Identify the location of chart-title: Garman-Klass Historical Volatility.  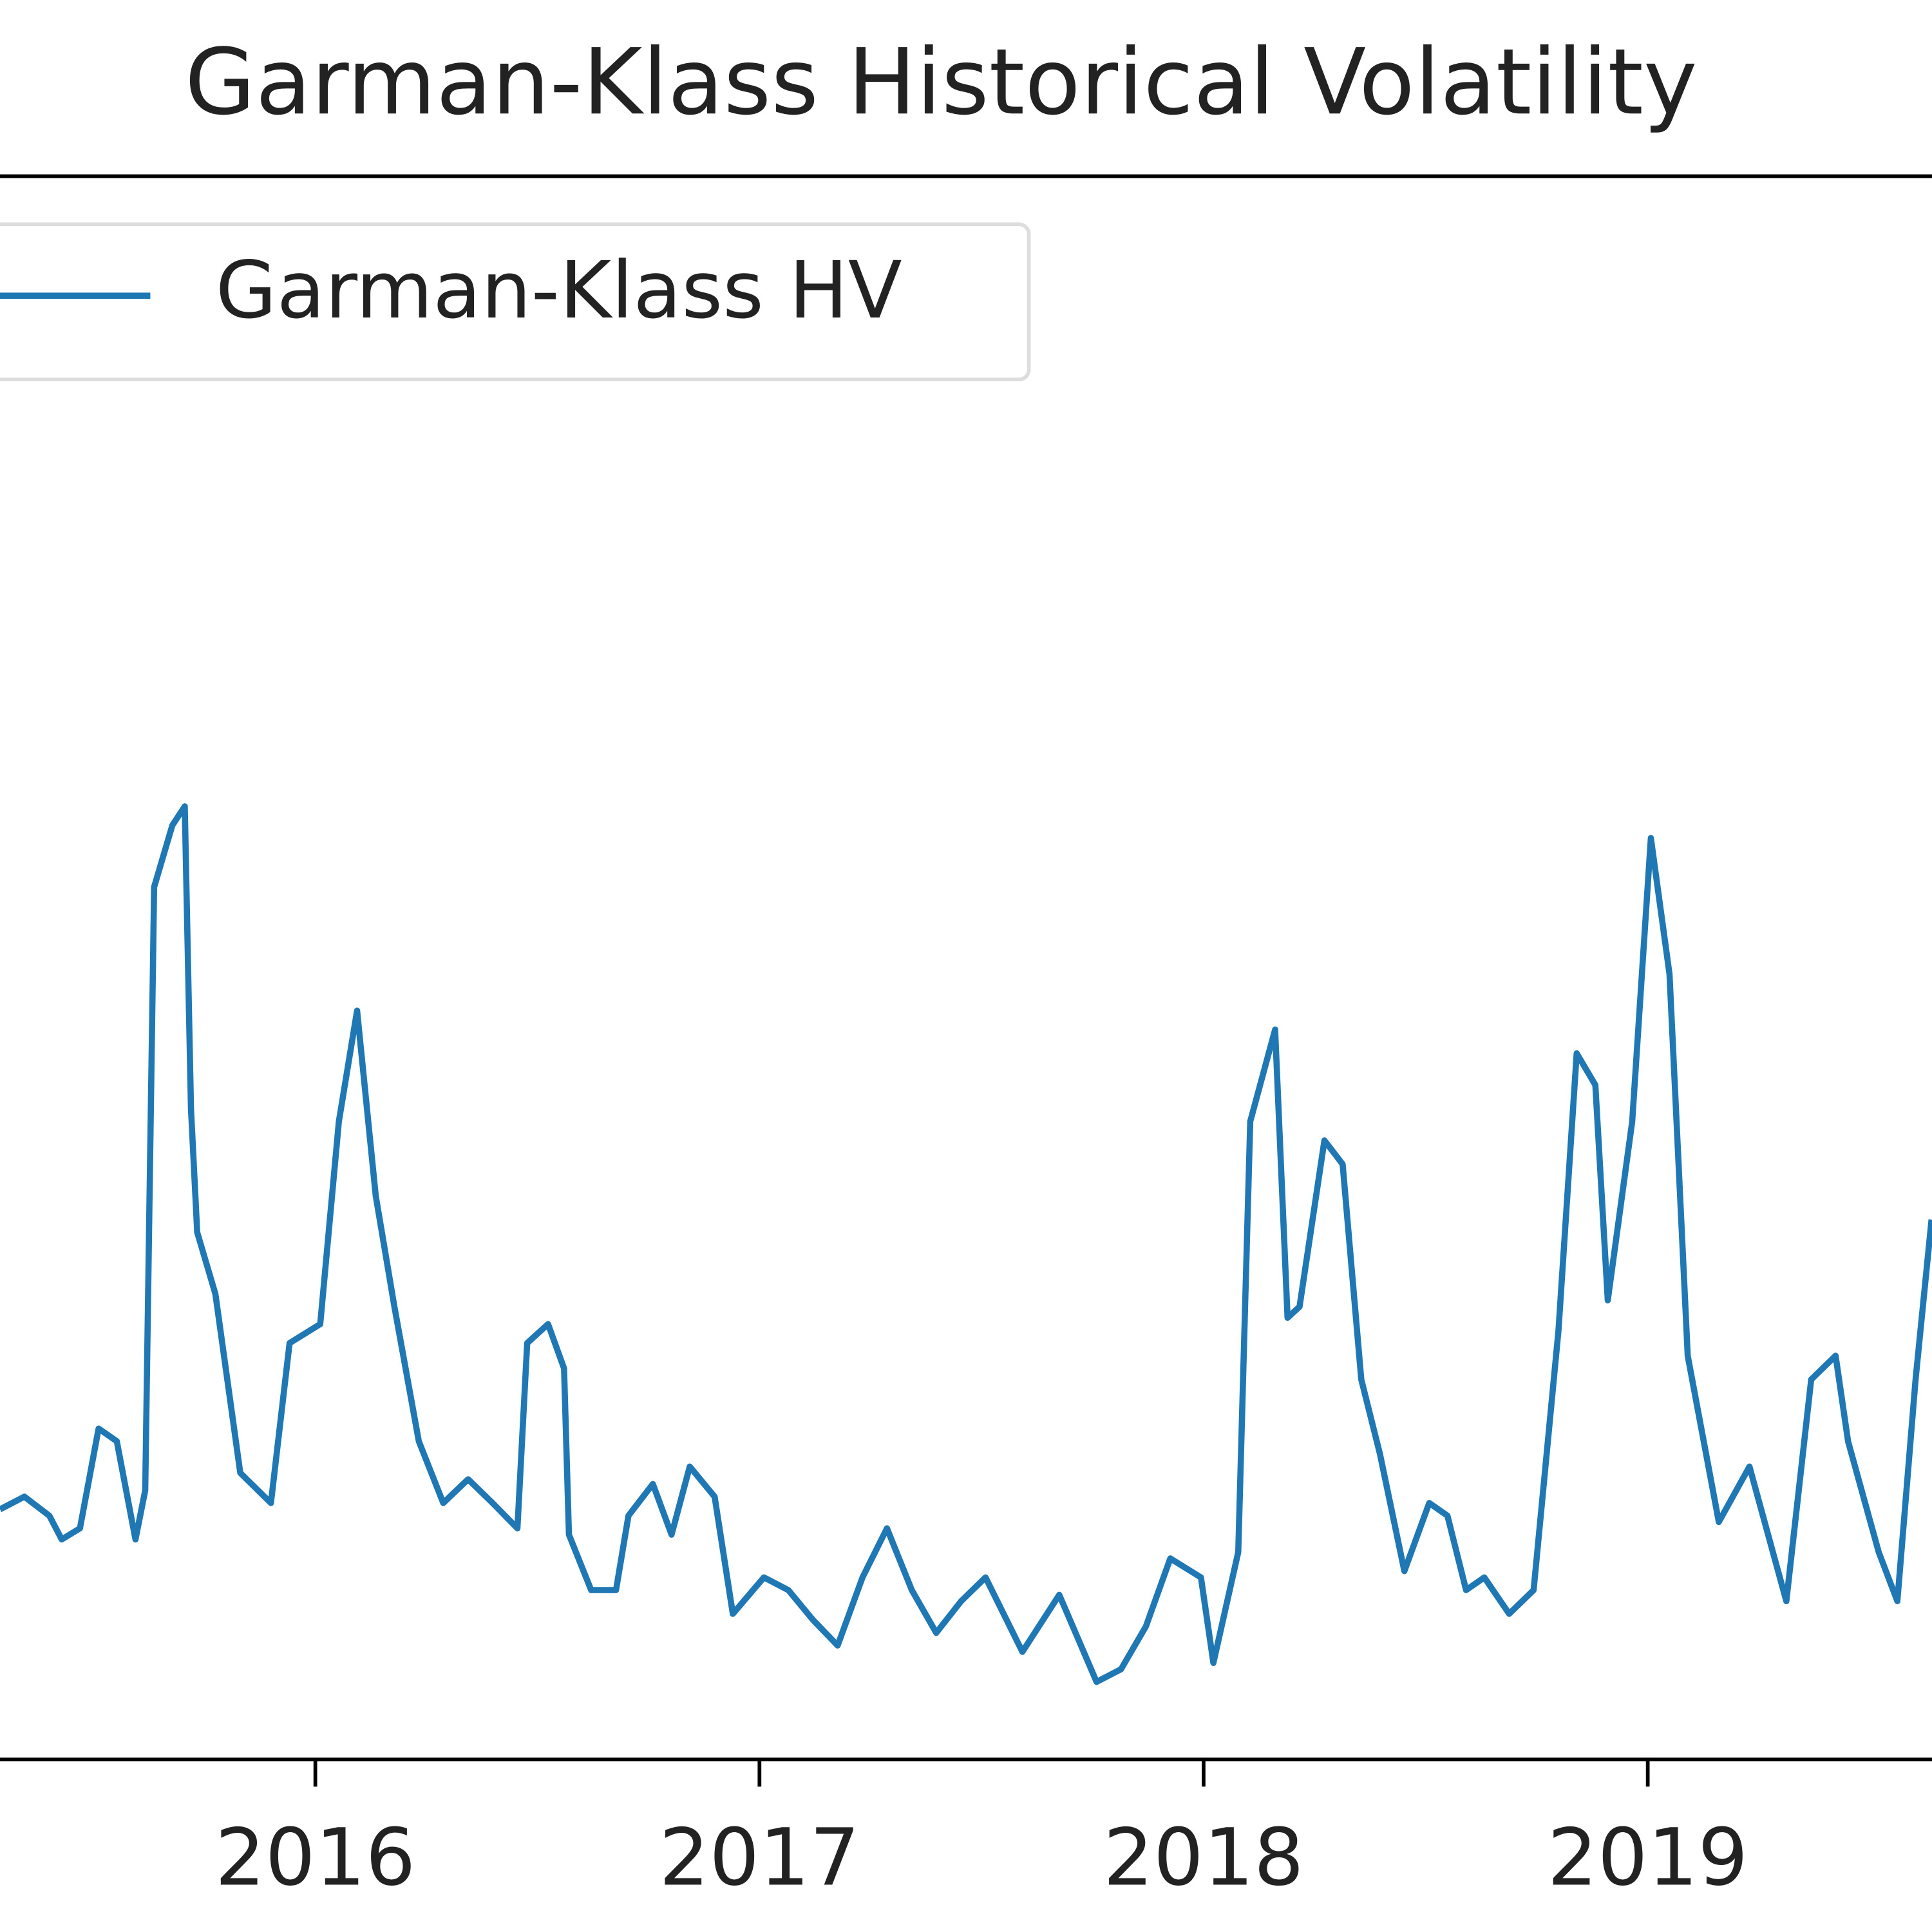
(942, 83).